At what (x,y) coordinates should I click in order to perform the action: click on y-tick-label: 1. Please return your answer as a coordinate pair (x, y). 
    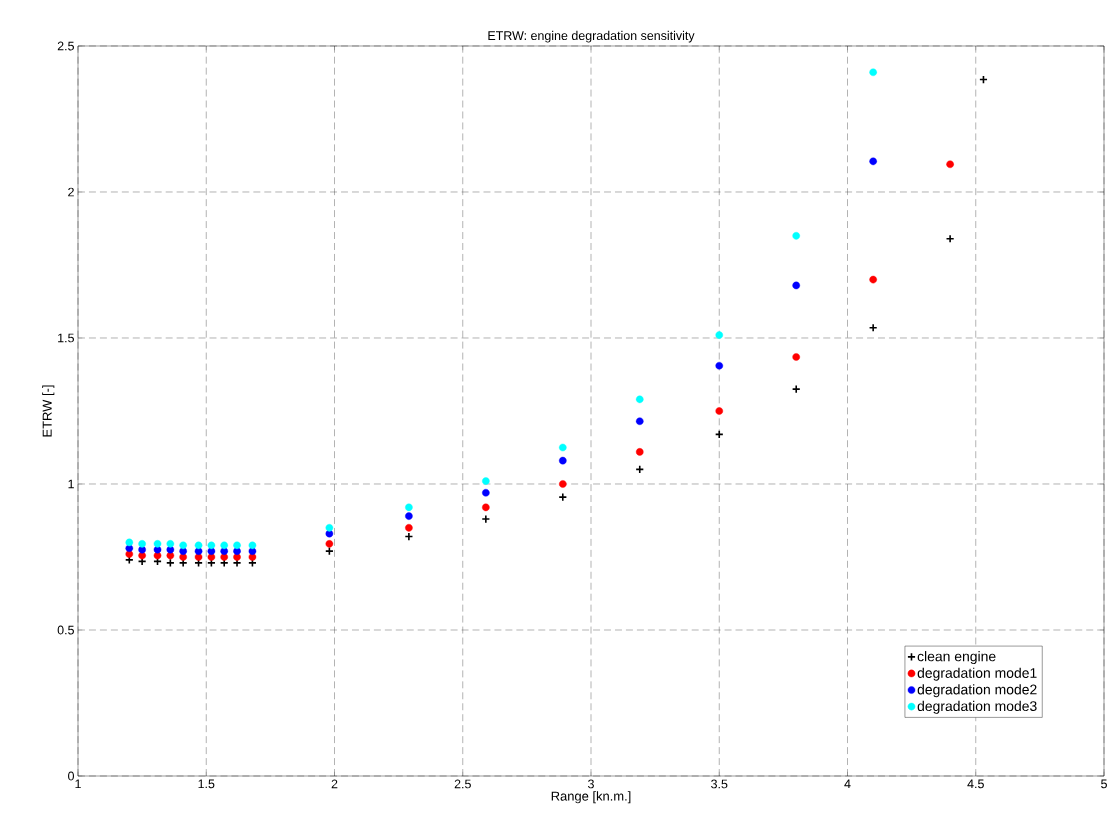
    Looking at the image, I should click on (71, 484).